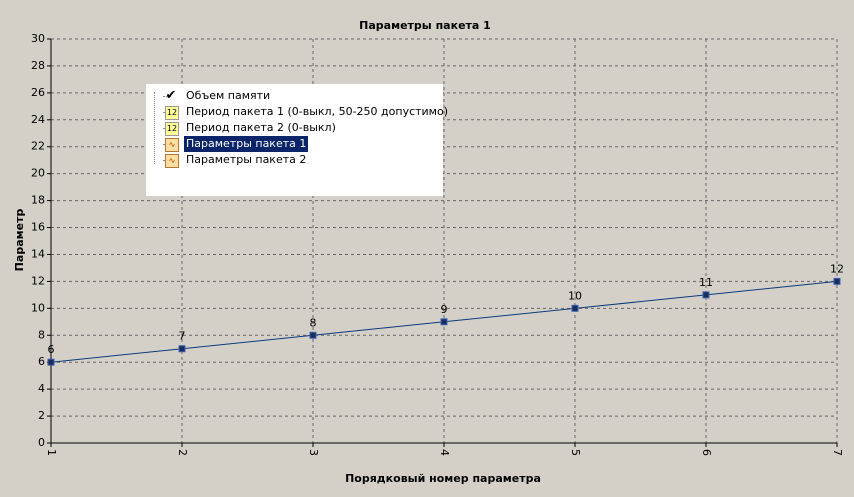 The height and width of the screenshot is (497, 854). I want to click on x-tick-label: 3, so click(313, 452).